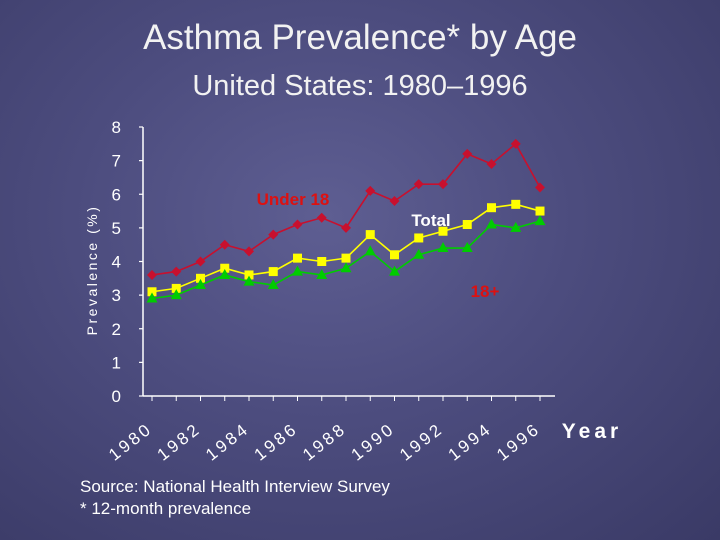 The width and height of the screenshot is (720, 540). What do you see at coordinates (116, 329) in the screenshot?
I see `y-tick-label: 2` at bounding box center [116, 329].